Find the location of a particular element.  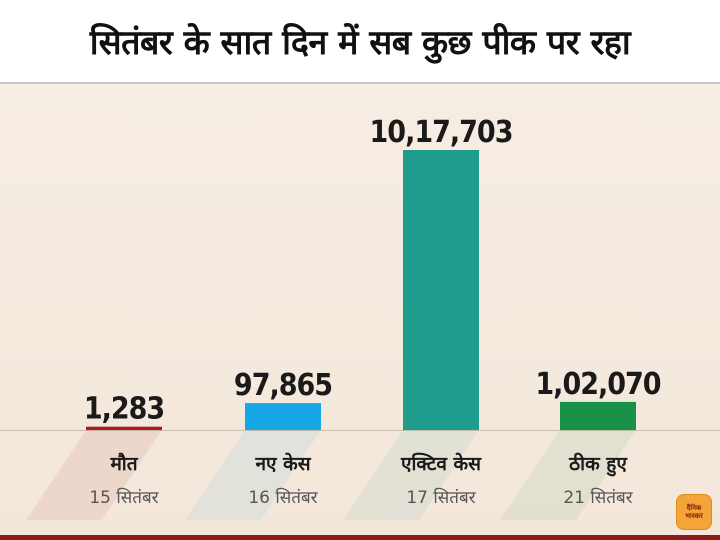

value-label-3: 10,17,703 is located at coordinates (441, 132).